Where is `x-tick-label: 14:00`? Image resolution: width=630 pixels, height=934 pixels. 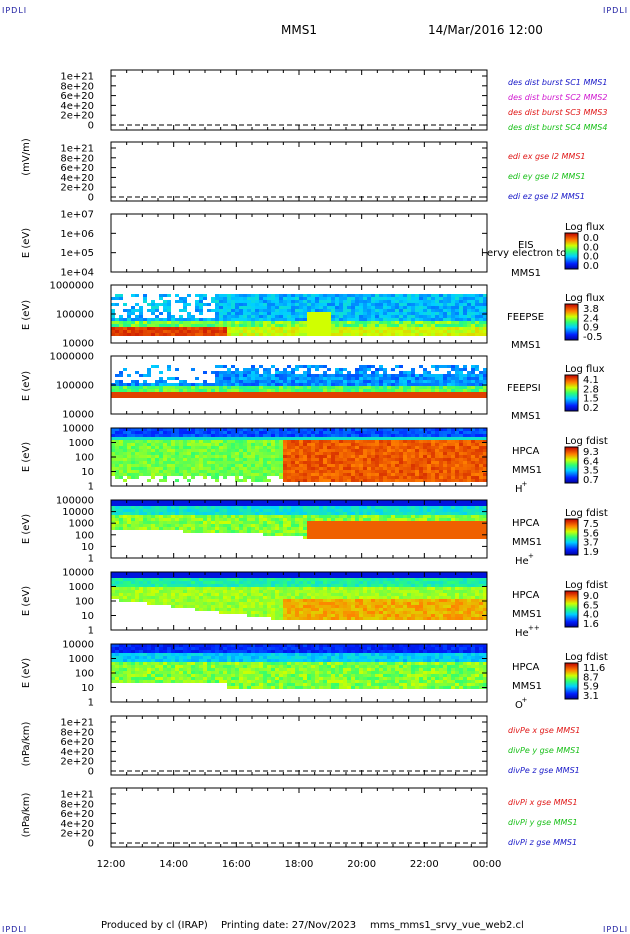 x-tick-label: 14:00 is located at coordinates (173, 864).